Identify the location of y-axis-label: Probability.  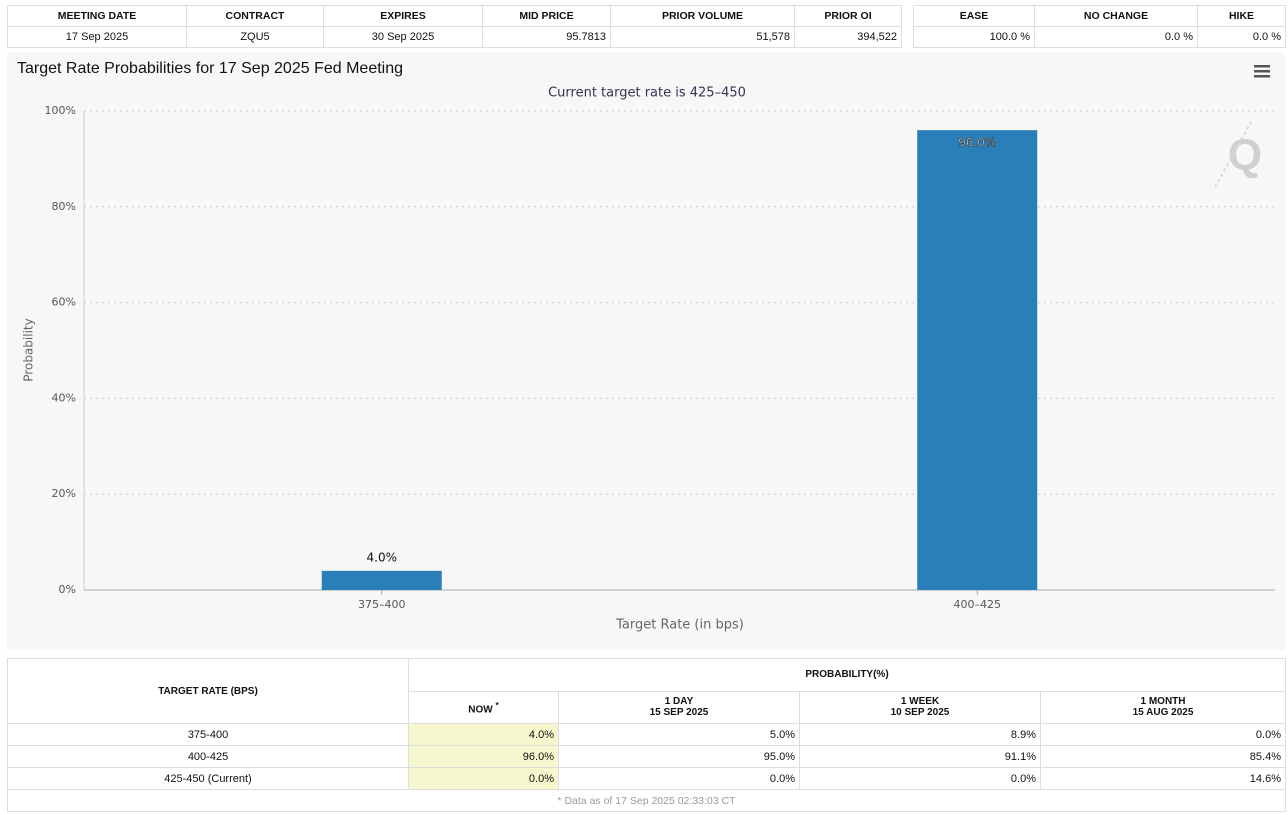
(29, 349).